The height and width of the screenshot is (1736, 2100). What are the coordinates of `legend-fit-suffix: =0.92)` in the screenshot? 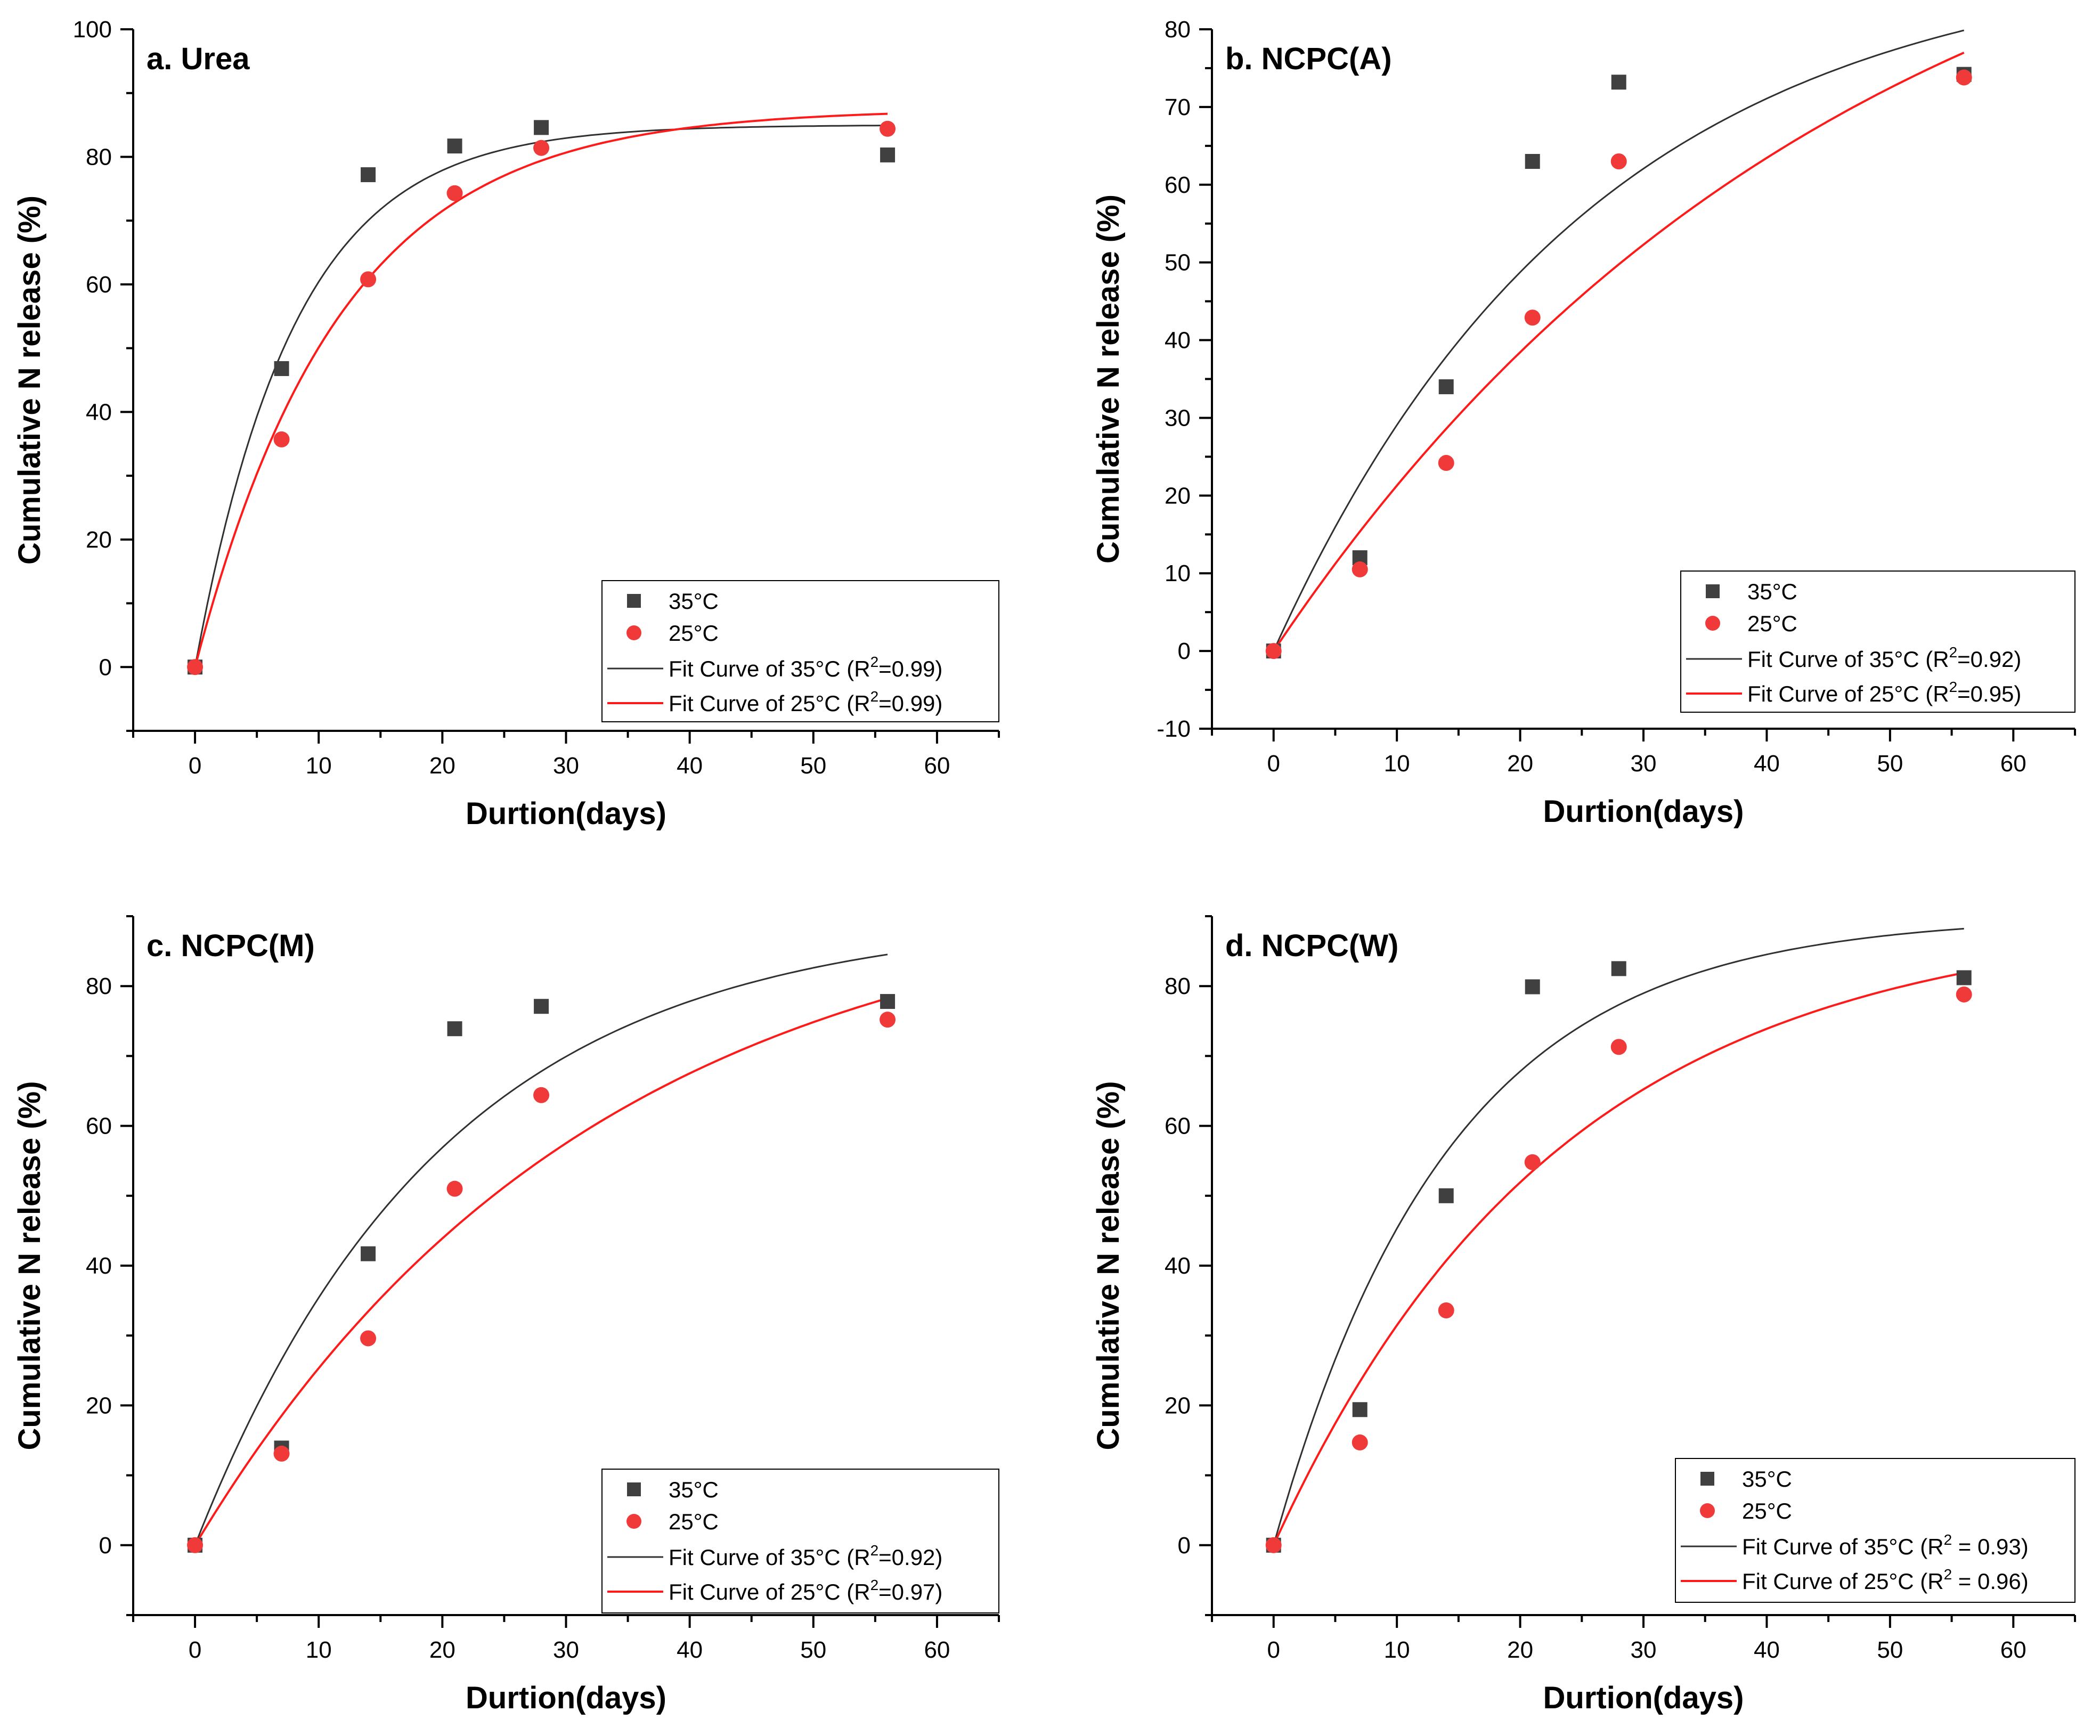 It's located at (910, 1557).